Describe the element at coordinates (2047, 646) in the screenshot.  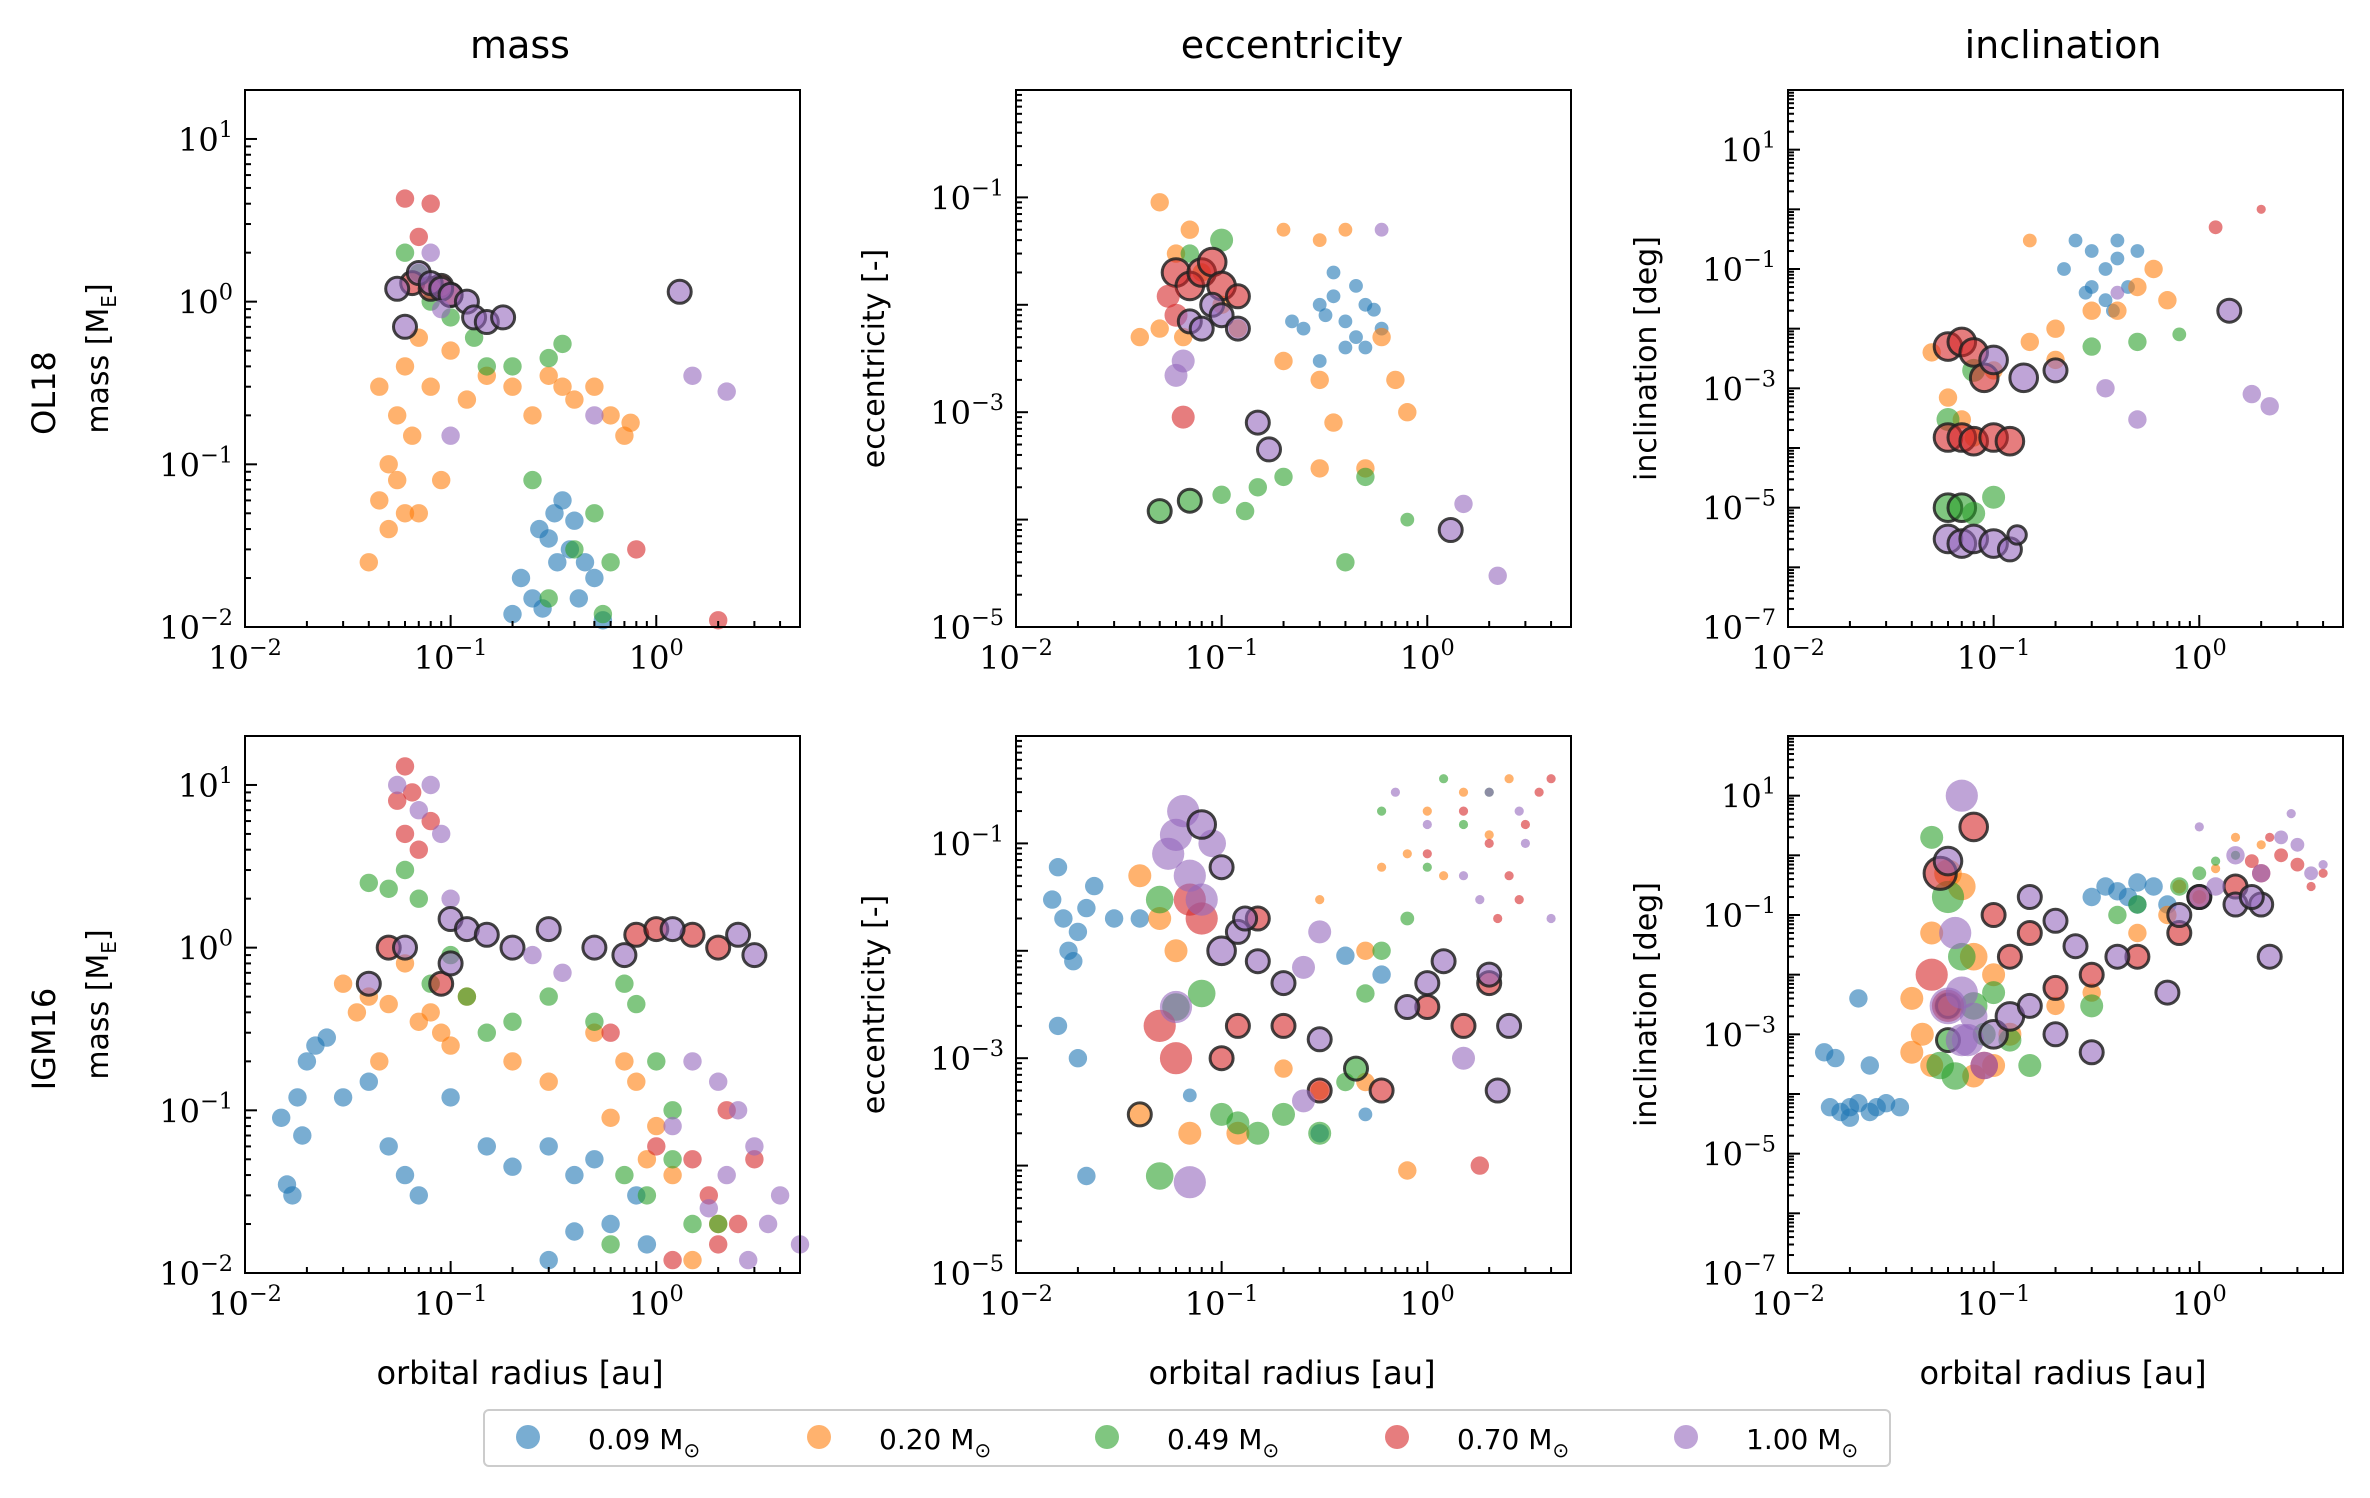
I see `x-ticks: 10⁻² 10⁻¹ 10⁰` at that location.